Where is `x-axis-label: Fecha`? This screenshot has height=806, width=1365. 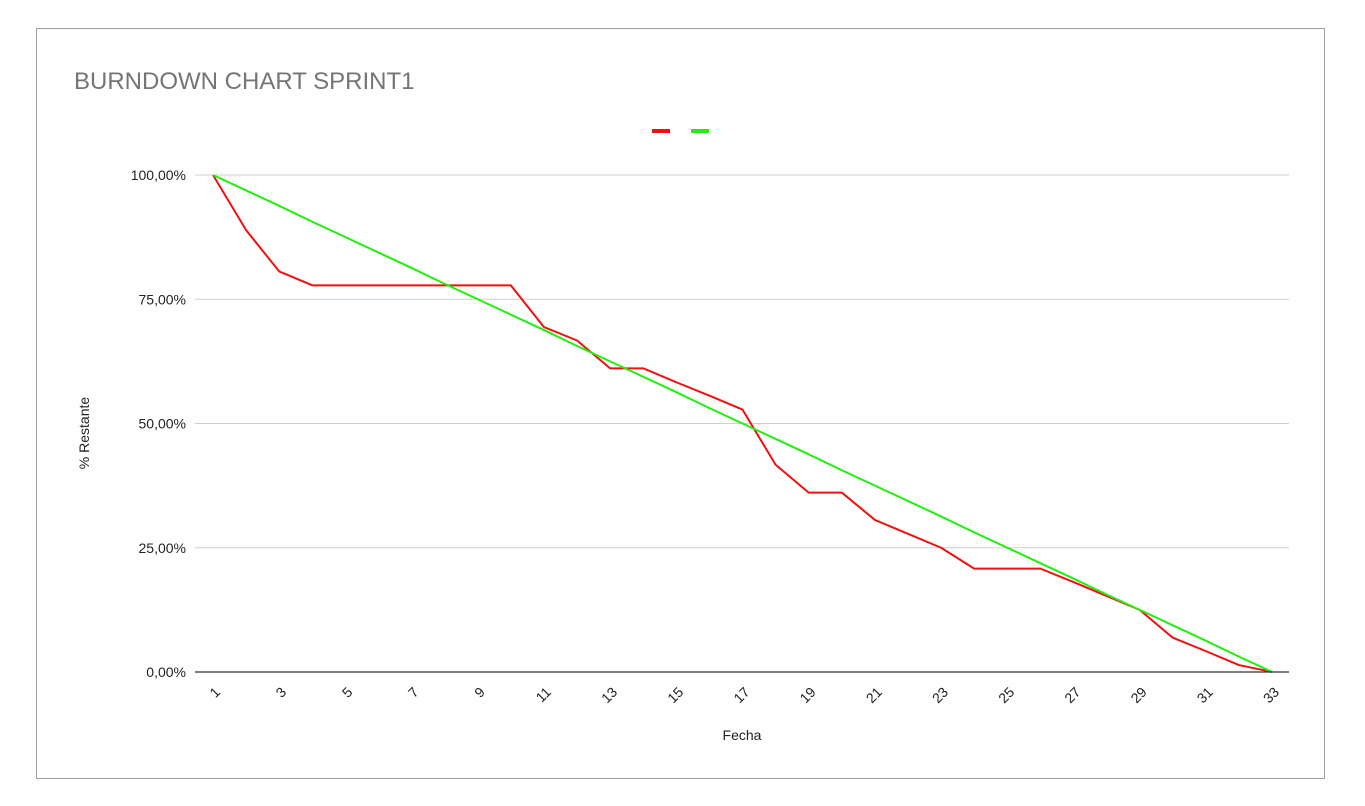
x-axis-label: Fecha is located at coordinates (742, 735).